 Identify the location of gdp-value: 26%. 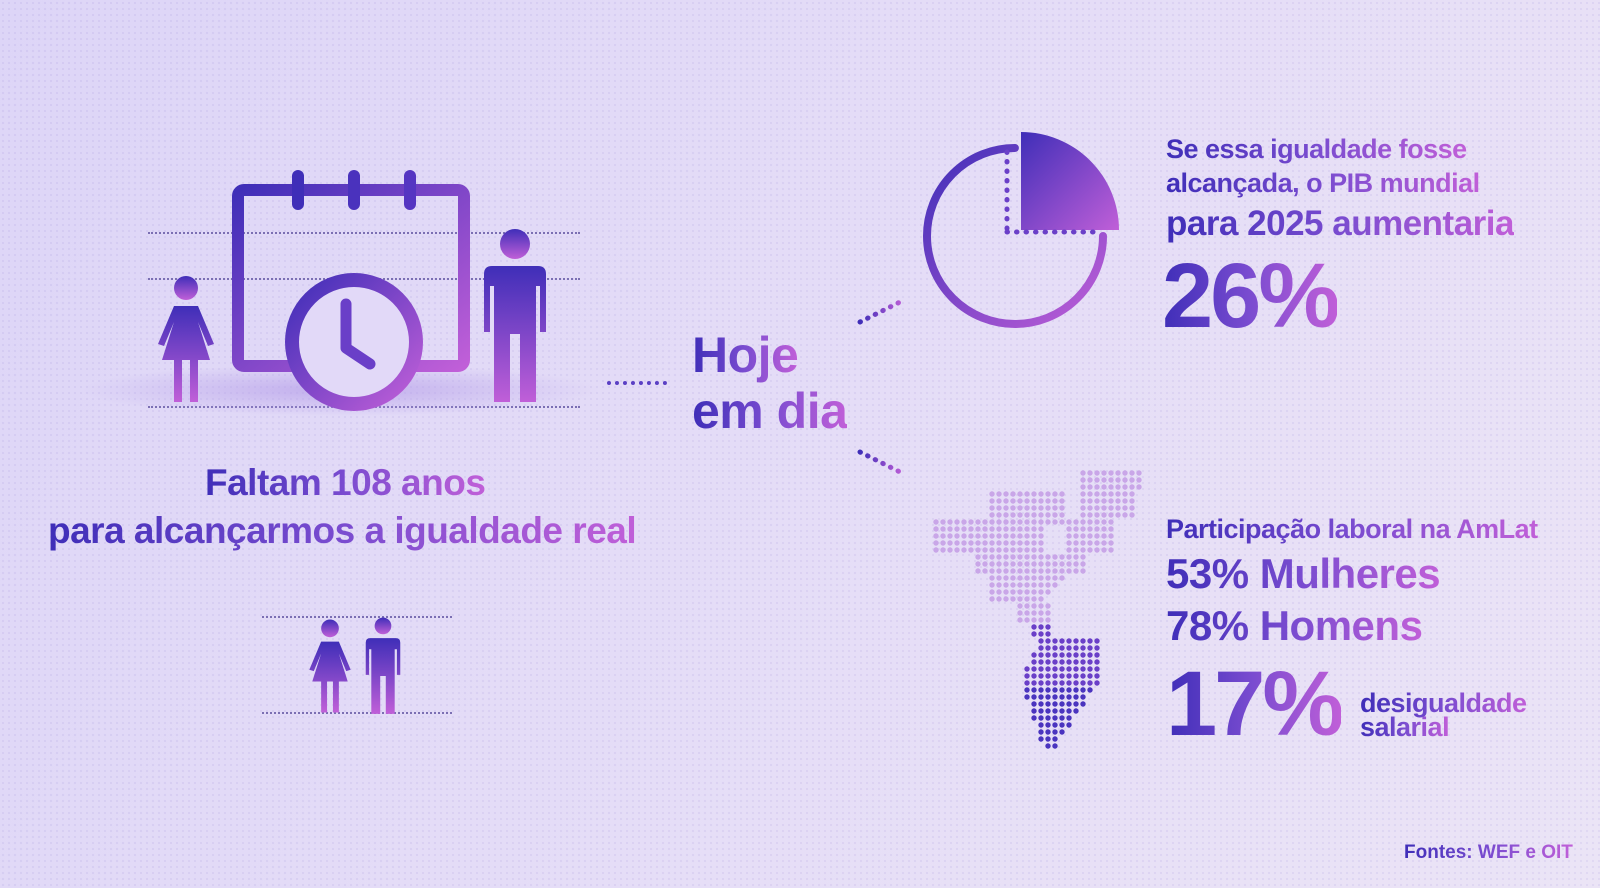
(1251, 296).